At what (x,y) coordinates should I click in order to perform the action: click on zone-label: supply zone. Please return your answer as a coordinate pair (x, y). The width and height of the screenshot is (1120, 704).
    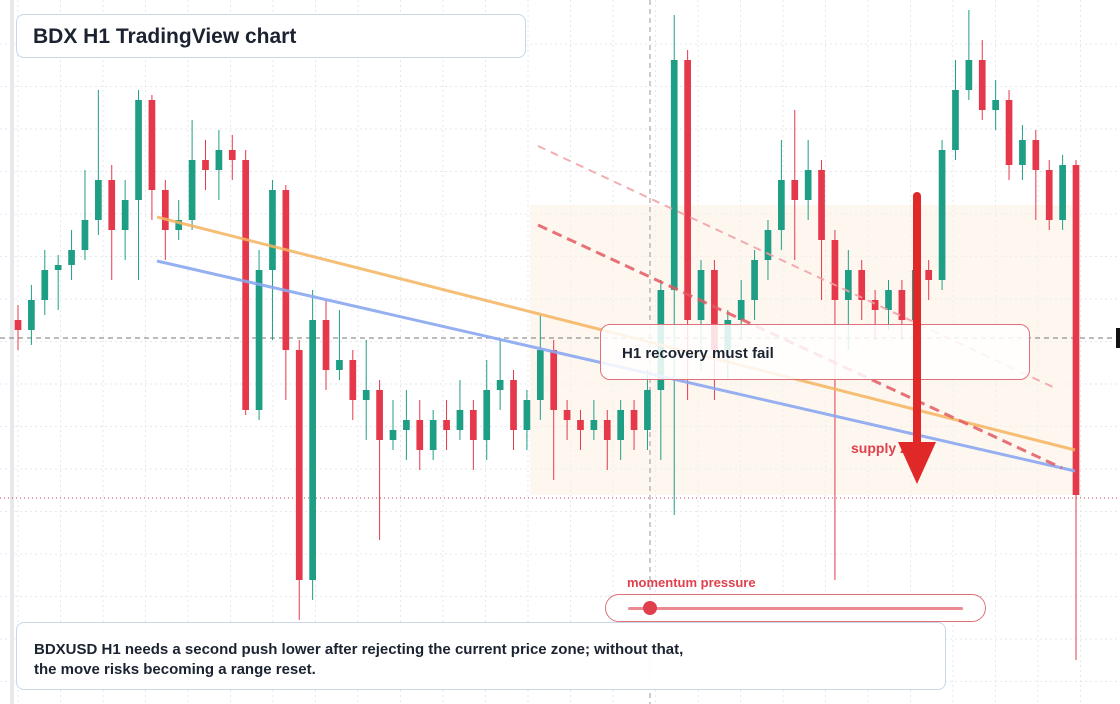
    Looking at the image, I should click on (891, 448).